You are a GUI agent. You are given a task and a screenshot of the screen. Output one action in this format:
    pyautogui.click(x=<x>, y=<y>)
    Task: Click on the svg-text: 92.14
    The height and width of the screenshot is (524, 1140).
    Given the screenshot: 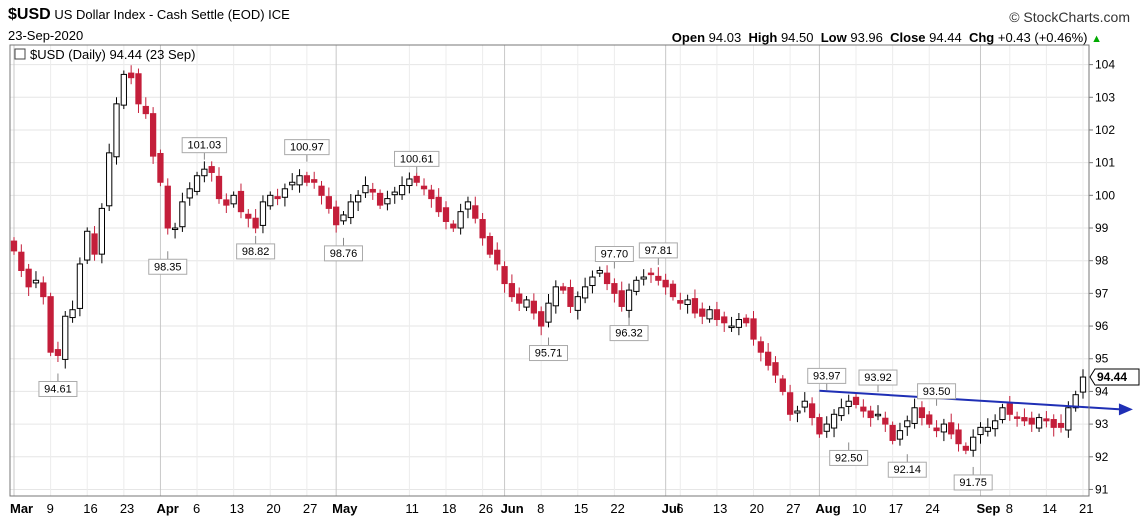 What is the action you would take?
    pyautogui.click(x=908, y=470)
    